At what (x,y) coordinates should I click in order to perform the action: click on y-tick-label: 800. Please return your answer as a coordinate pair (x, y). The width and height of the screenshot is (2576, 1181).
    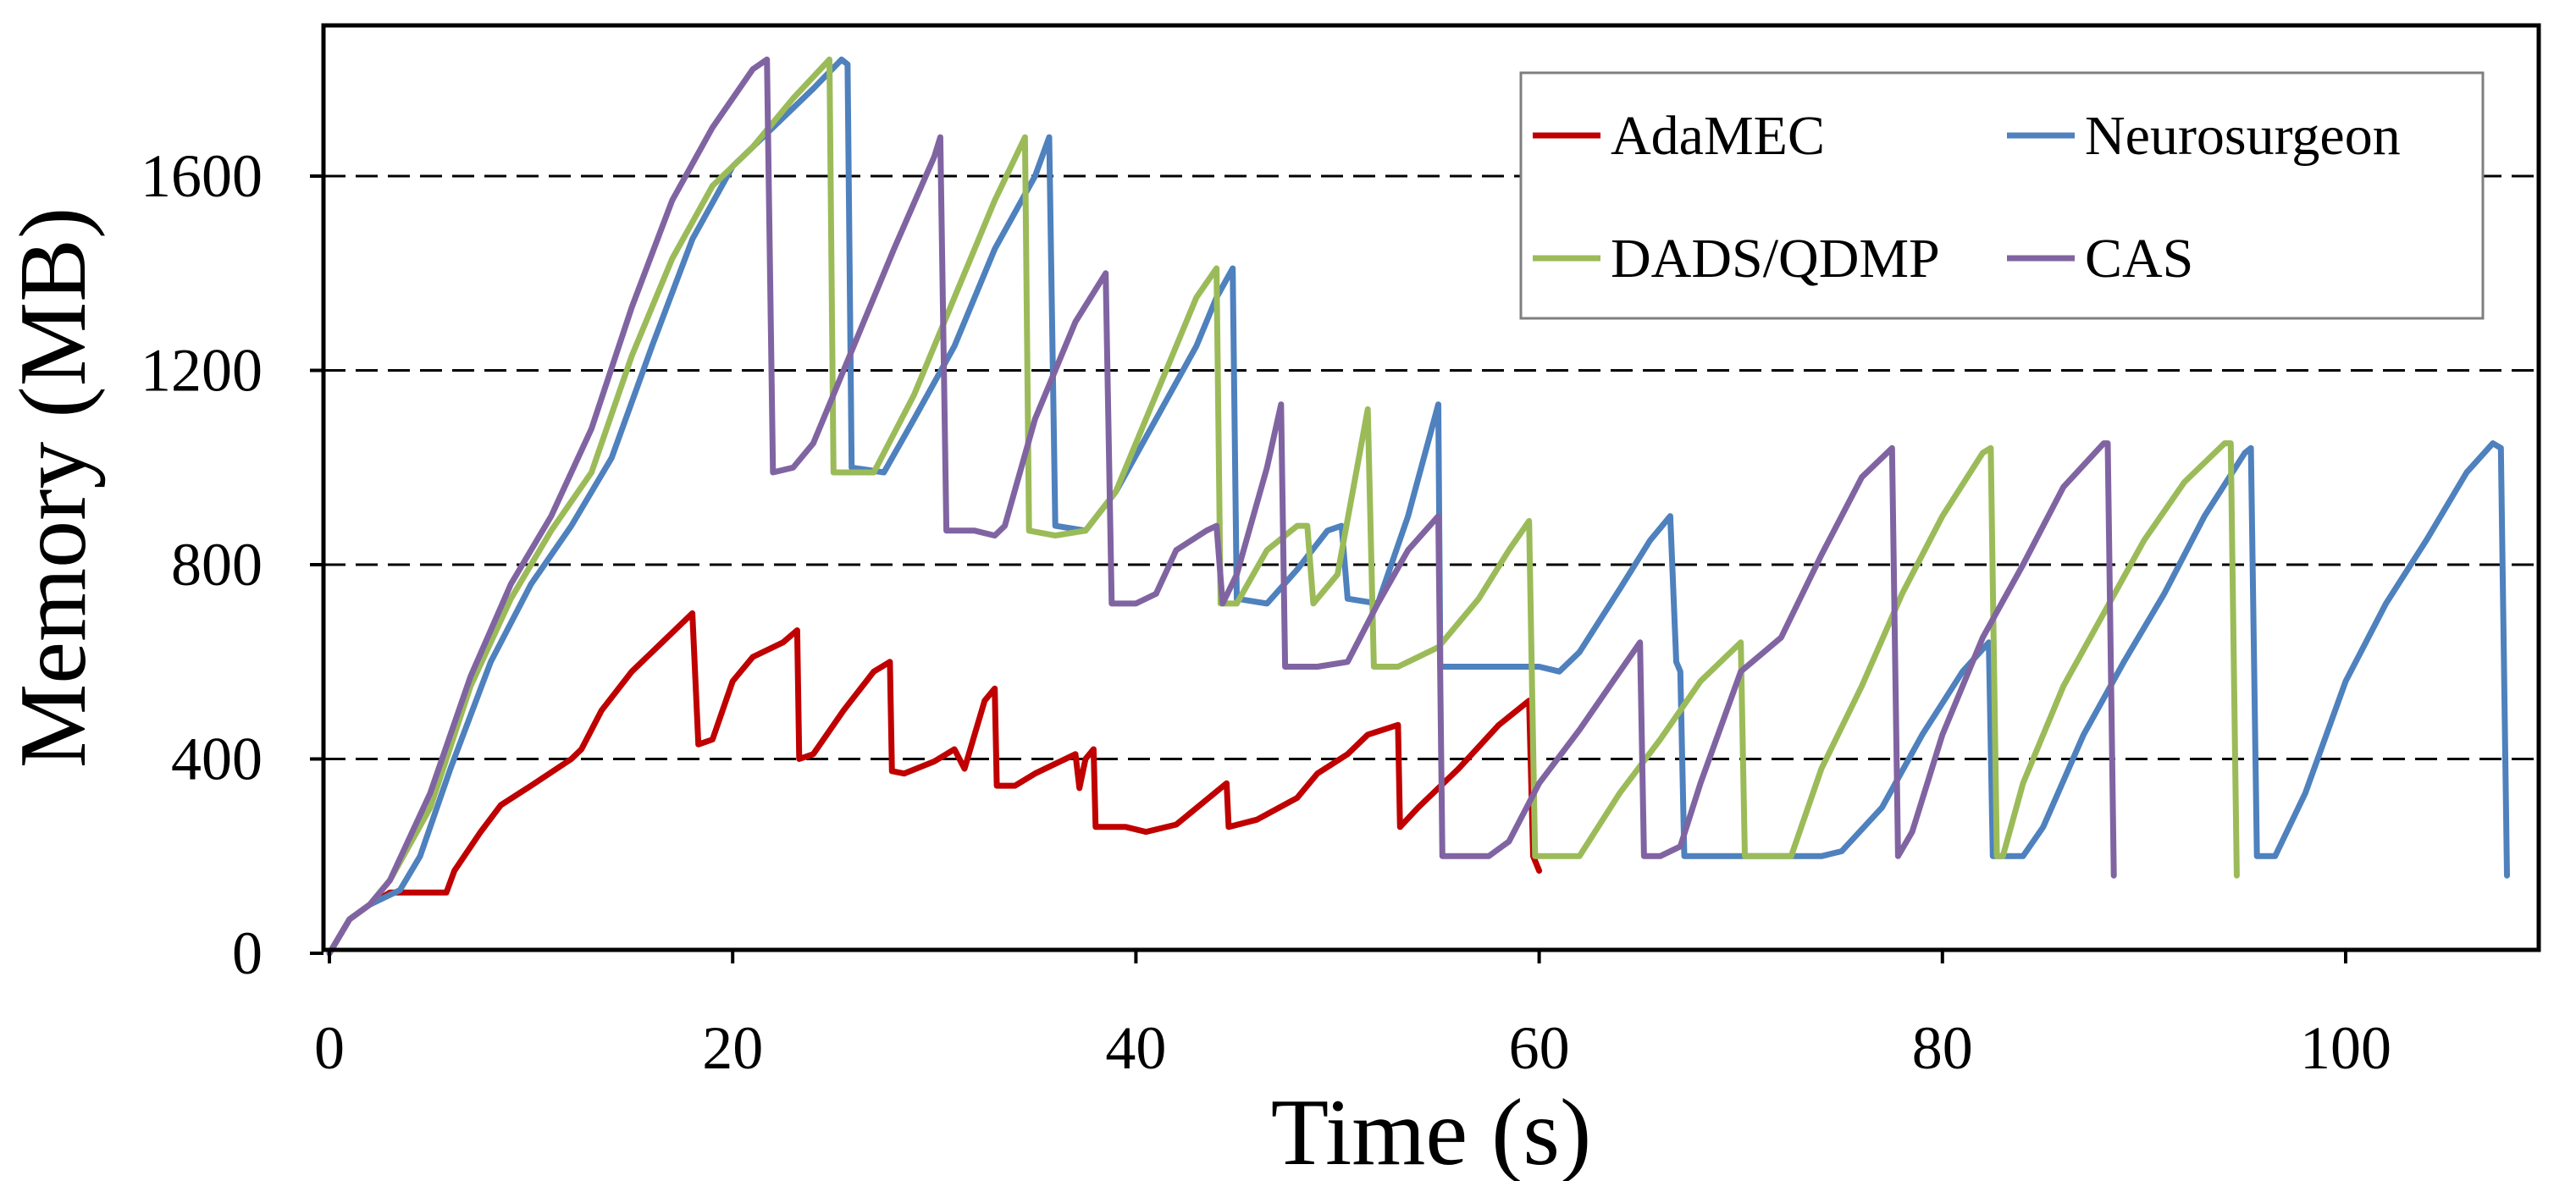
    Looking at the image, I should click on (217, 565).